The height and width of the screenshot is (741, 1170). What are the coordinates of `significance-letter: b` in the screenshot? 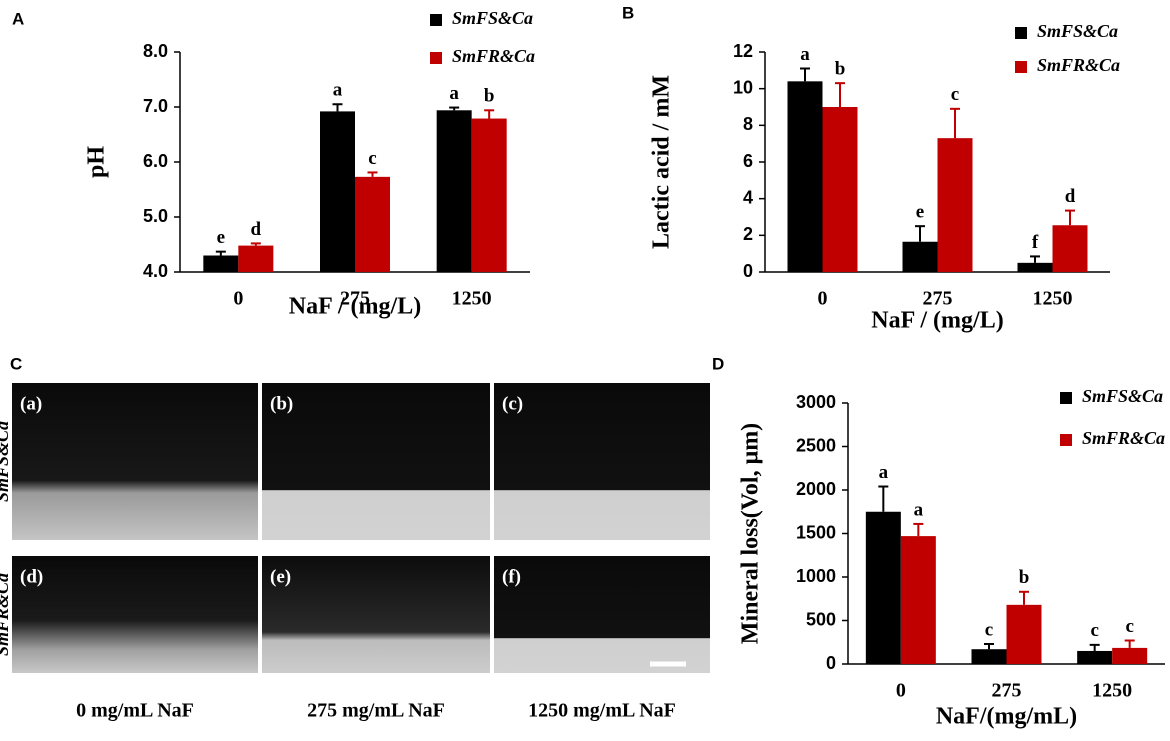 It's located at (489, 96).